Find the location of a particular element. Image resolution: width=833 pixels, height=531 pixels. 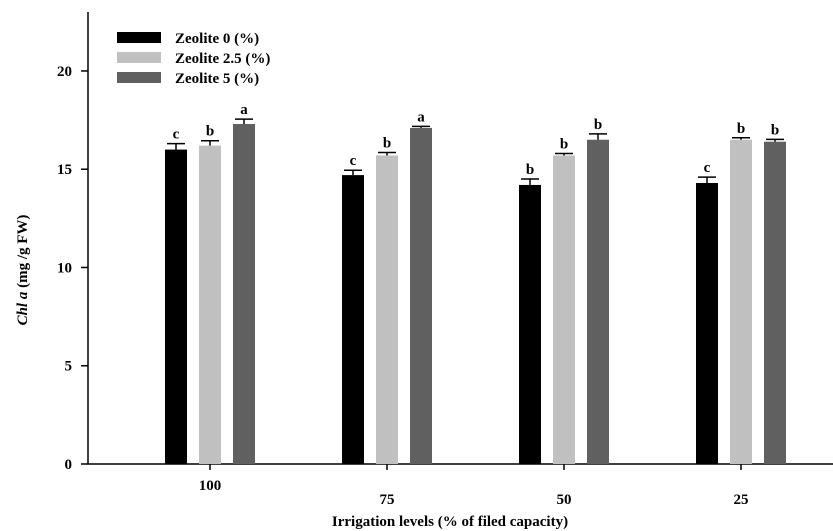

x-tick-label: 100 is located at coordinates (210, 486).